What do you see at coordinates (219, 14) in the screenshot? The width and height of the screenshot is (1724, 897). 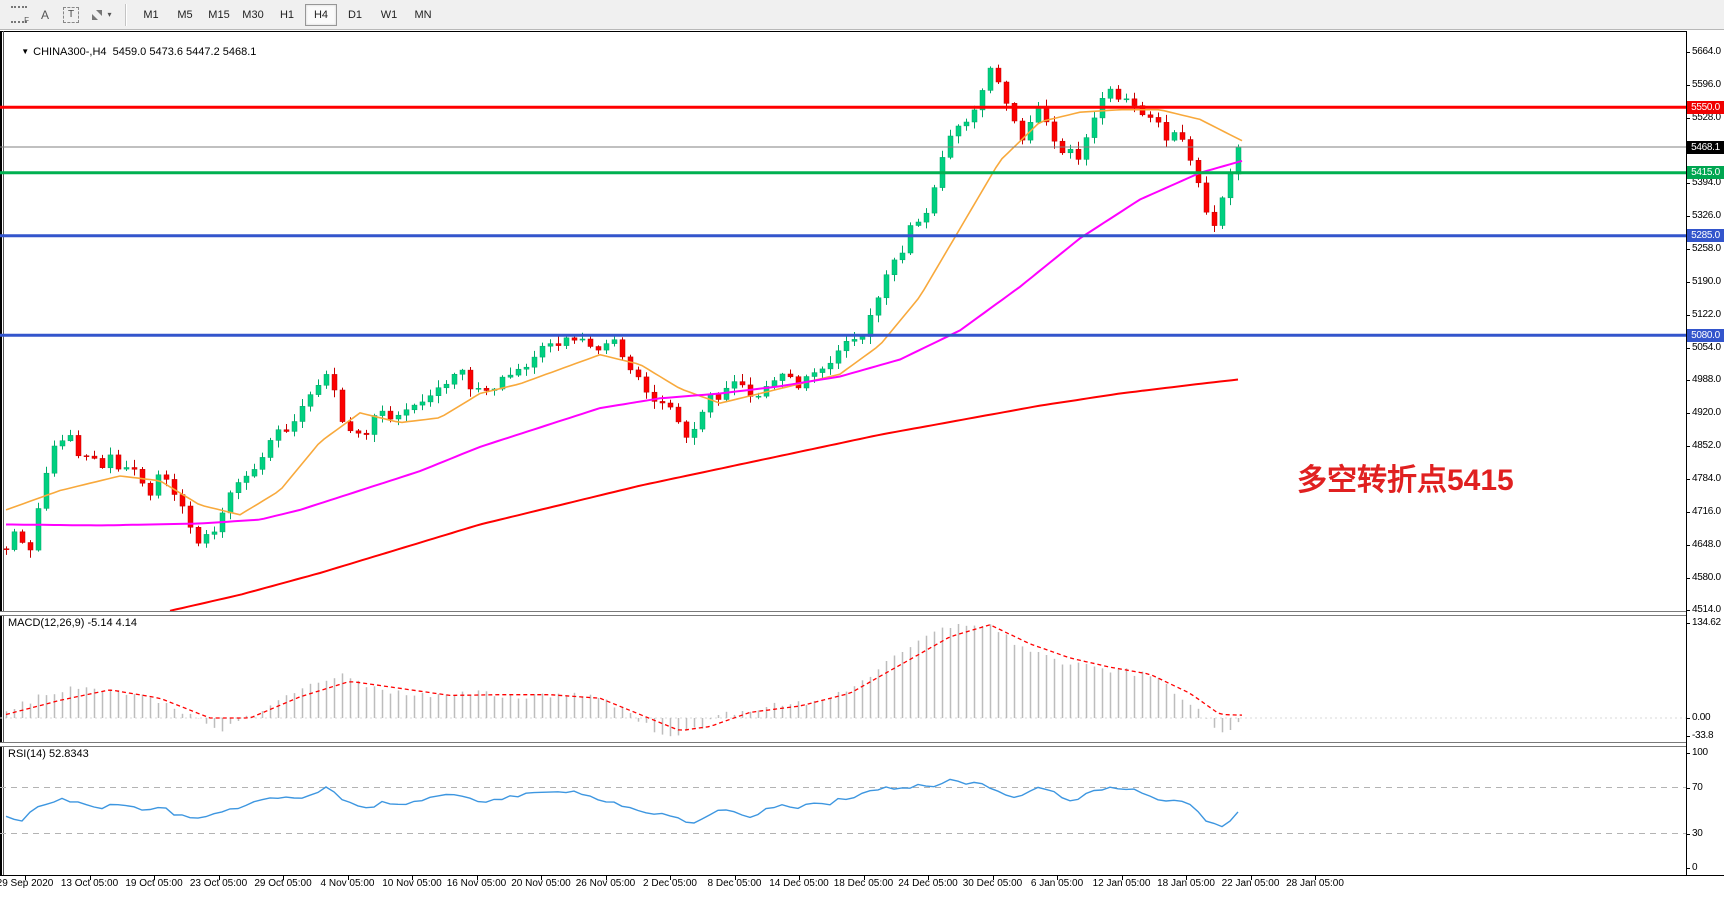 I see `timeframe-button-m15: M15` at bounding box center [219, 14].